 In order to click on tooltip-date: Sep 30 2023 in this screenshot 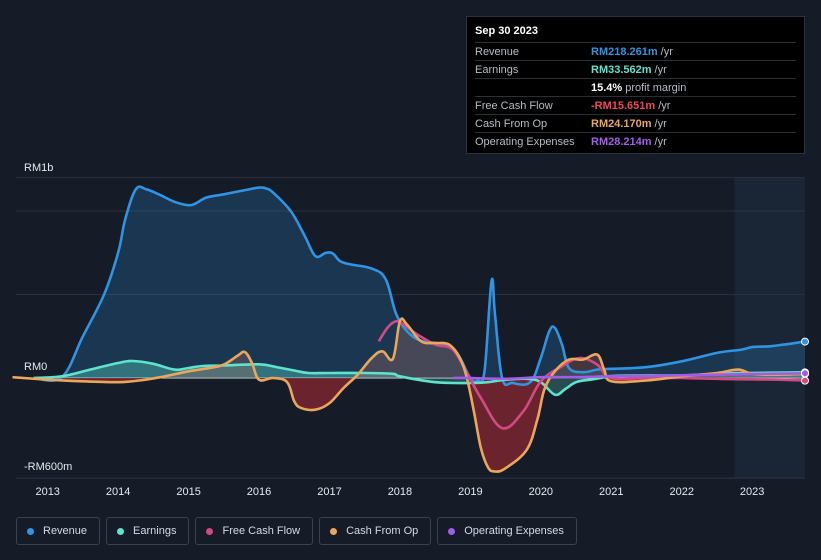, I will do `click(506, 31)`.